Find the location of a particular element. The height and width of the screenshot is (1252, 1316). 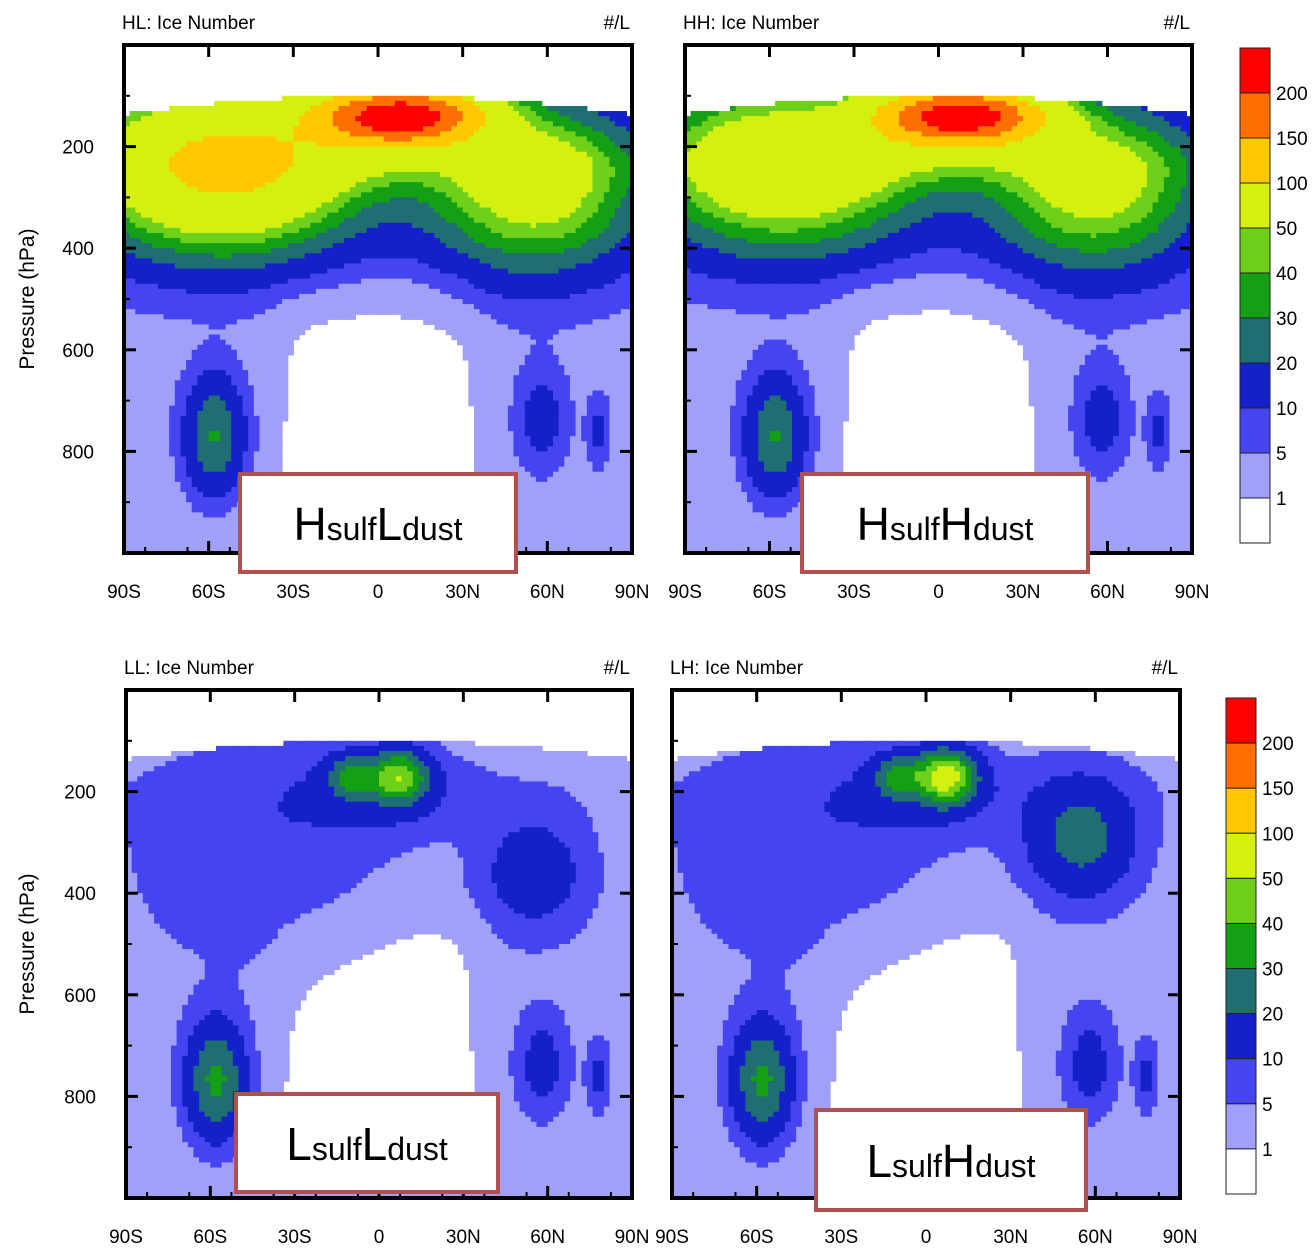

case-label: HsulfHdust is located at coordinates (945, 524).